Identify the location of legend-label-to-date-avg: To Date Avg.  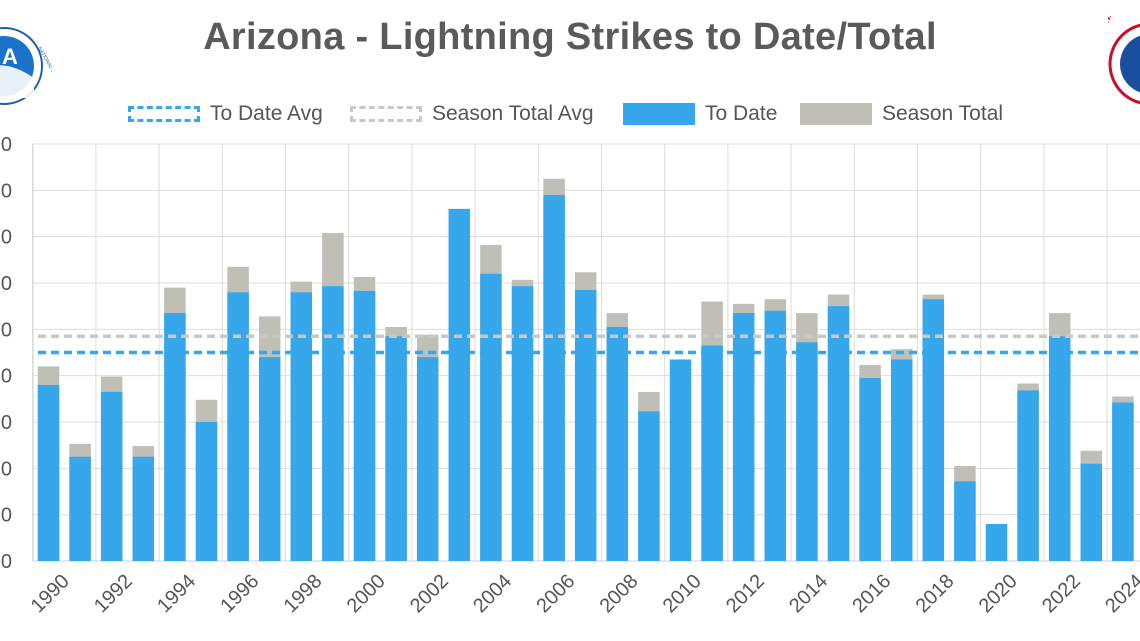
(266, 113).